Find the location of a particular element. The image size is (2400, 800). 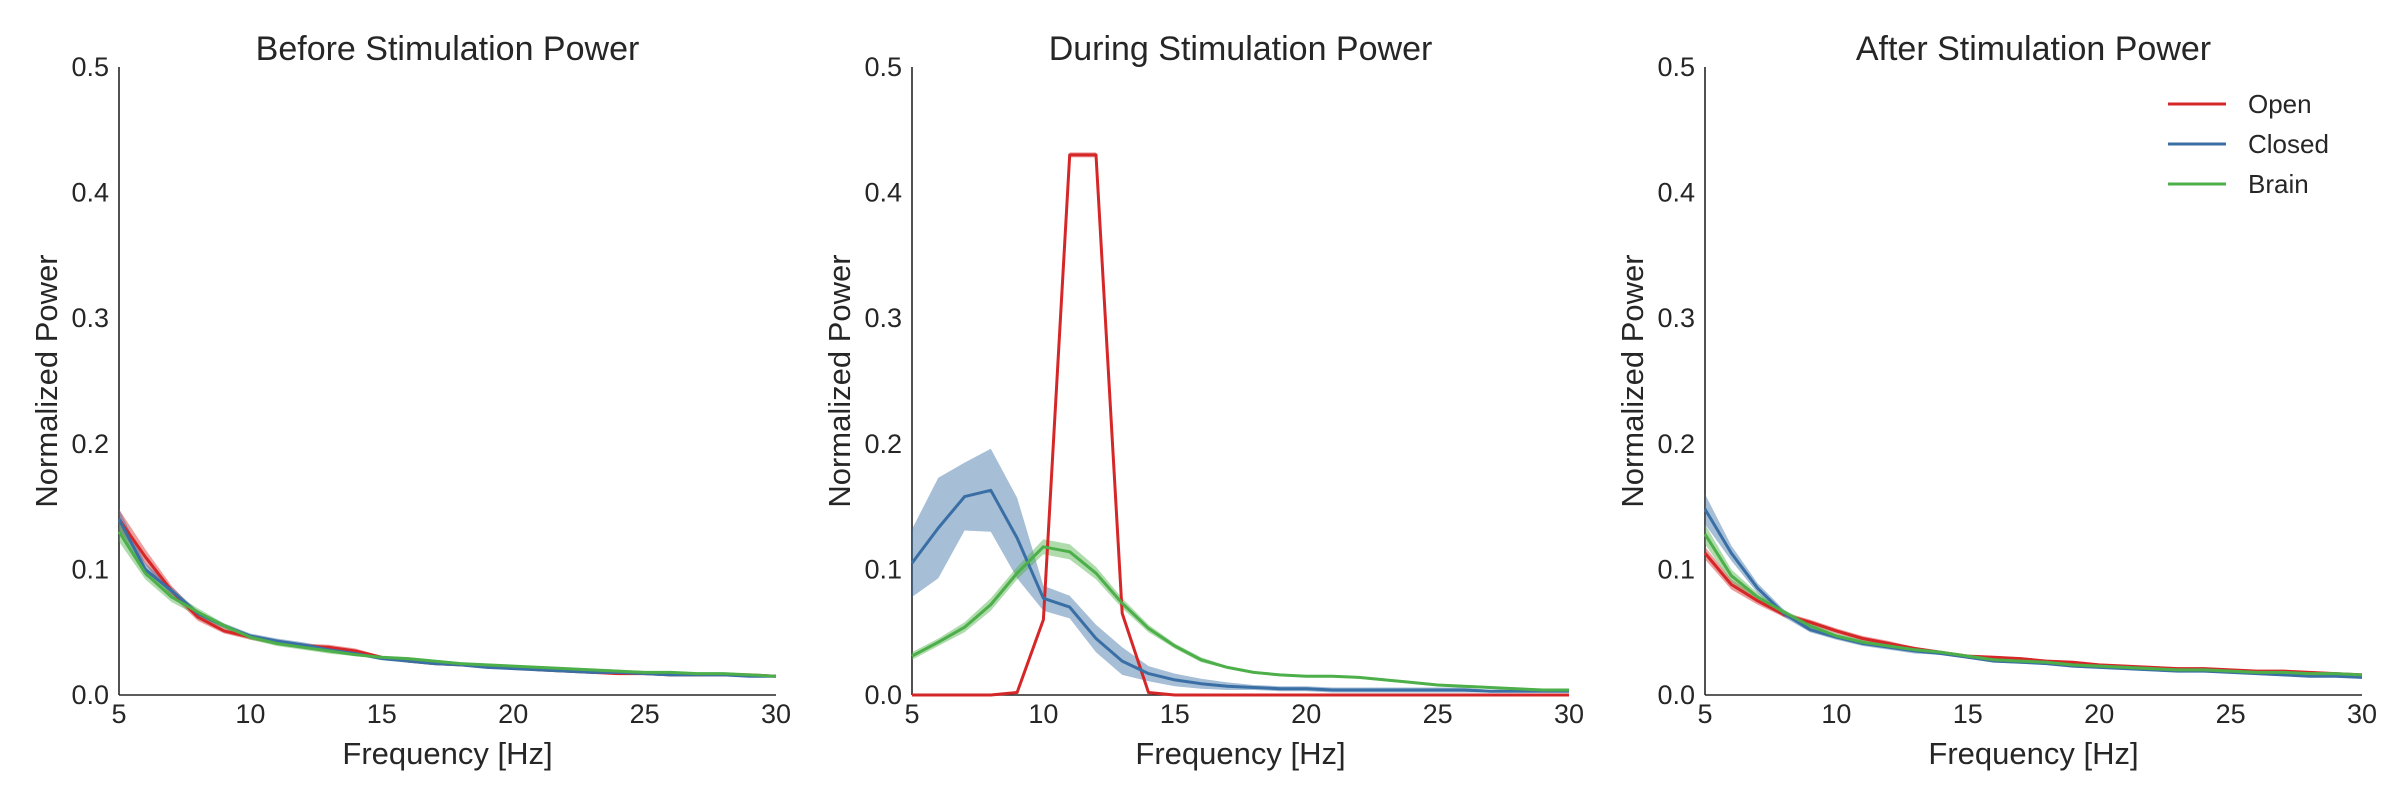

legend-label-open: Open is located at coordinates (2280, 104).